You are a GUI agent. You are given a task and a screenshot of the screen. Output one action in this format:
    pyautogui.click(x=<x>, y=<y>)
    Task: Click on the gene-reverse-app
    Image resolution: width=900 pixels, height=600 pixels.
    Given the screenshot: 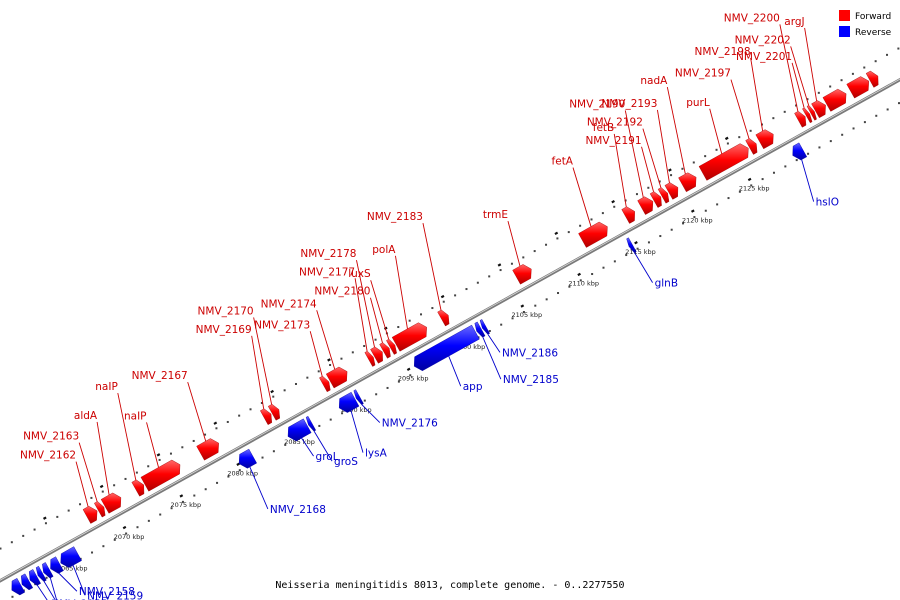 What is the action you would take?
    pyautogui.click(x=446, y=348)
    